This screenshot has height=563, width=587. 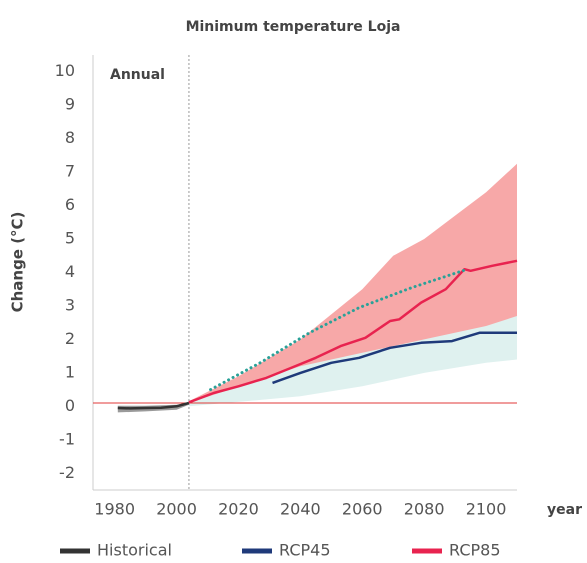 I want to click on annotation: Annual, so click(x=137, y=75).